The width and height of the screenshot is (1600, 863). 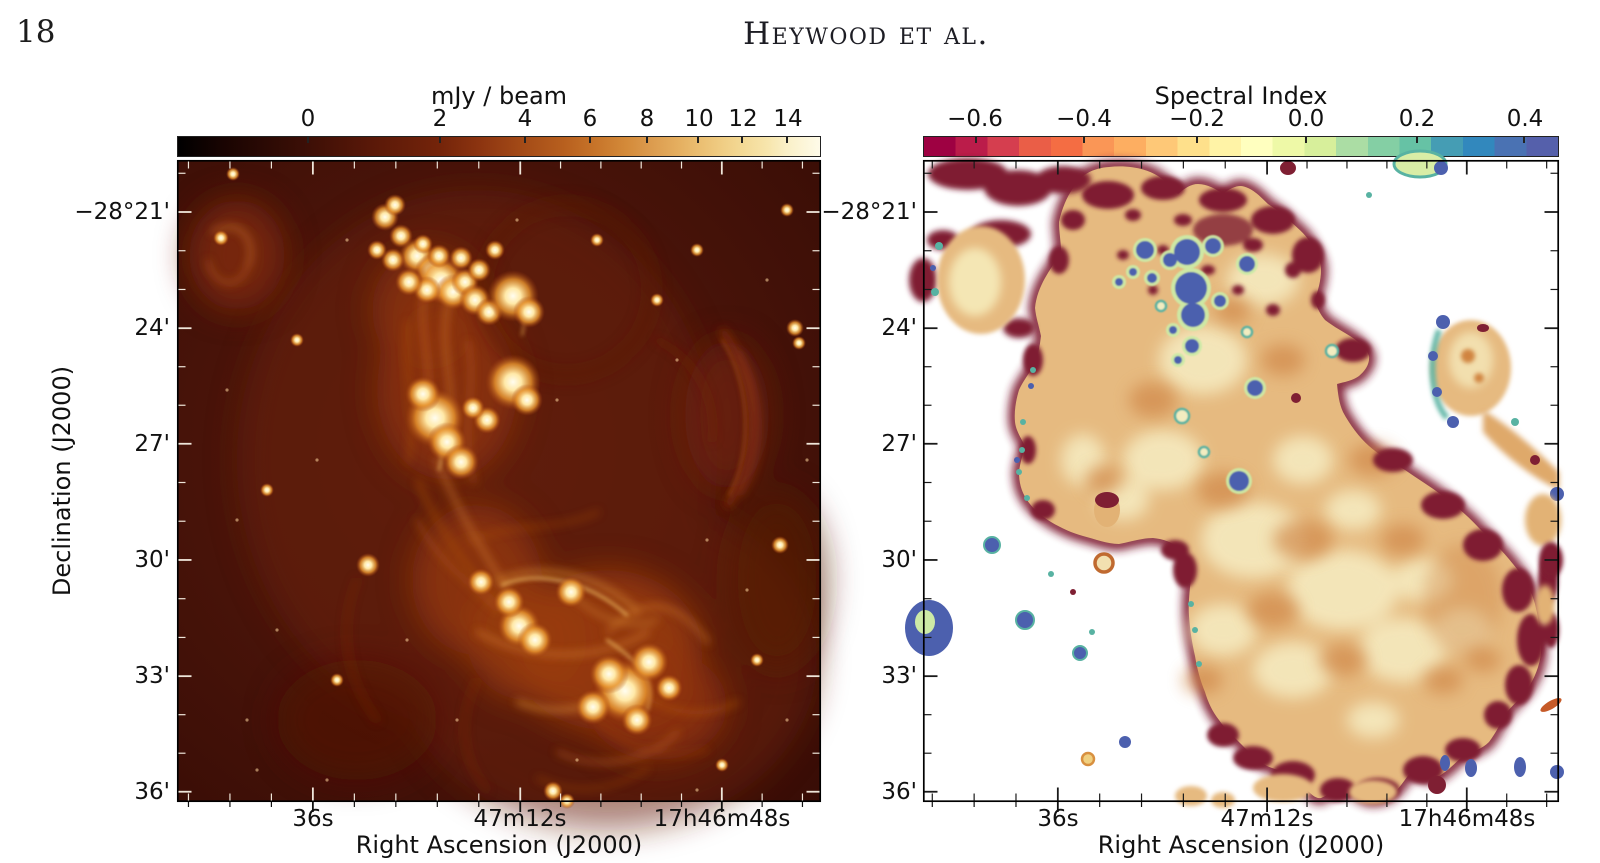 I want to click on colorbar-tick-label: −0.4, so click(x=1084, y=119).